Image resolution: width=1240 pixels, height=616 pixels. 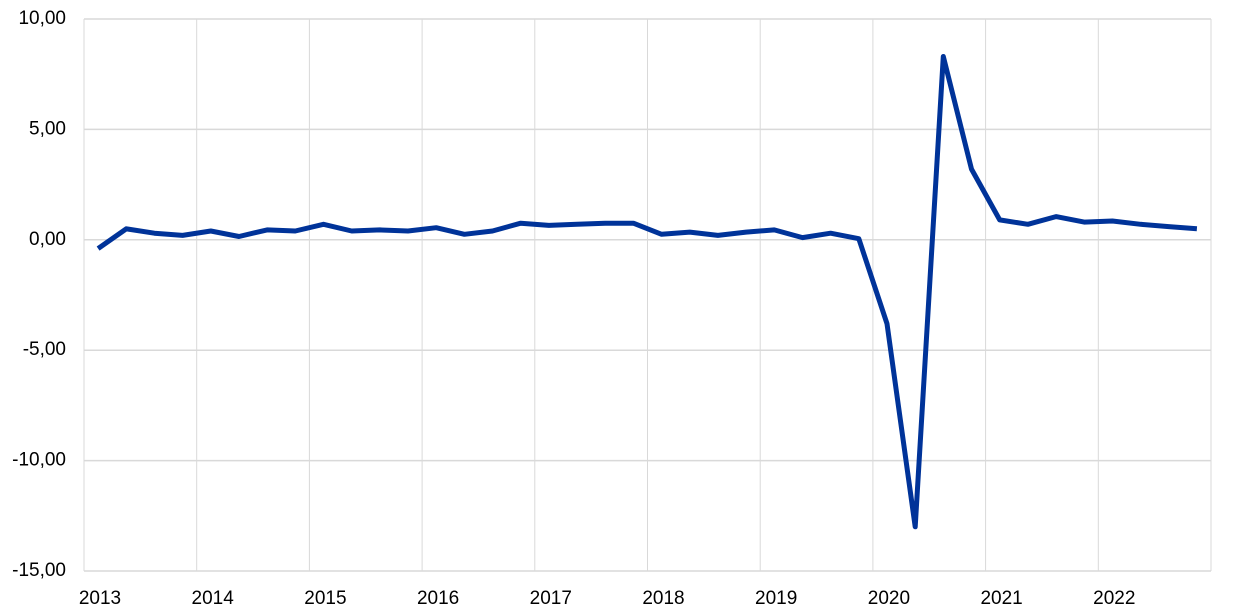 I want to click on x-tick-label: 2018, so click(x=663, y=598).